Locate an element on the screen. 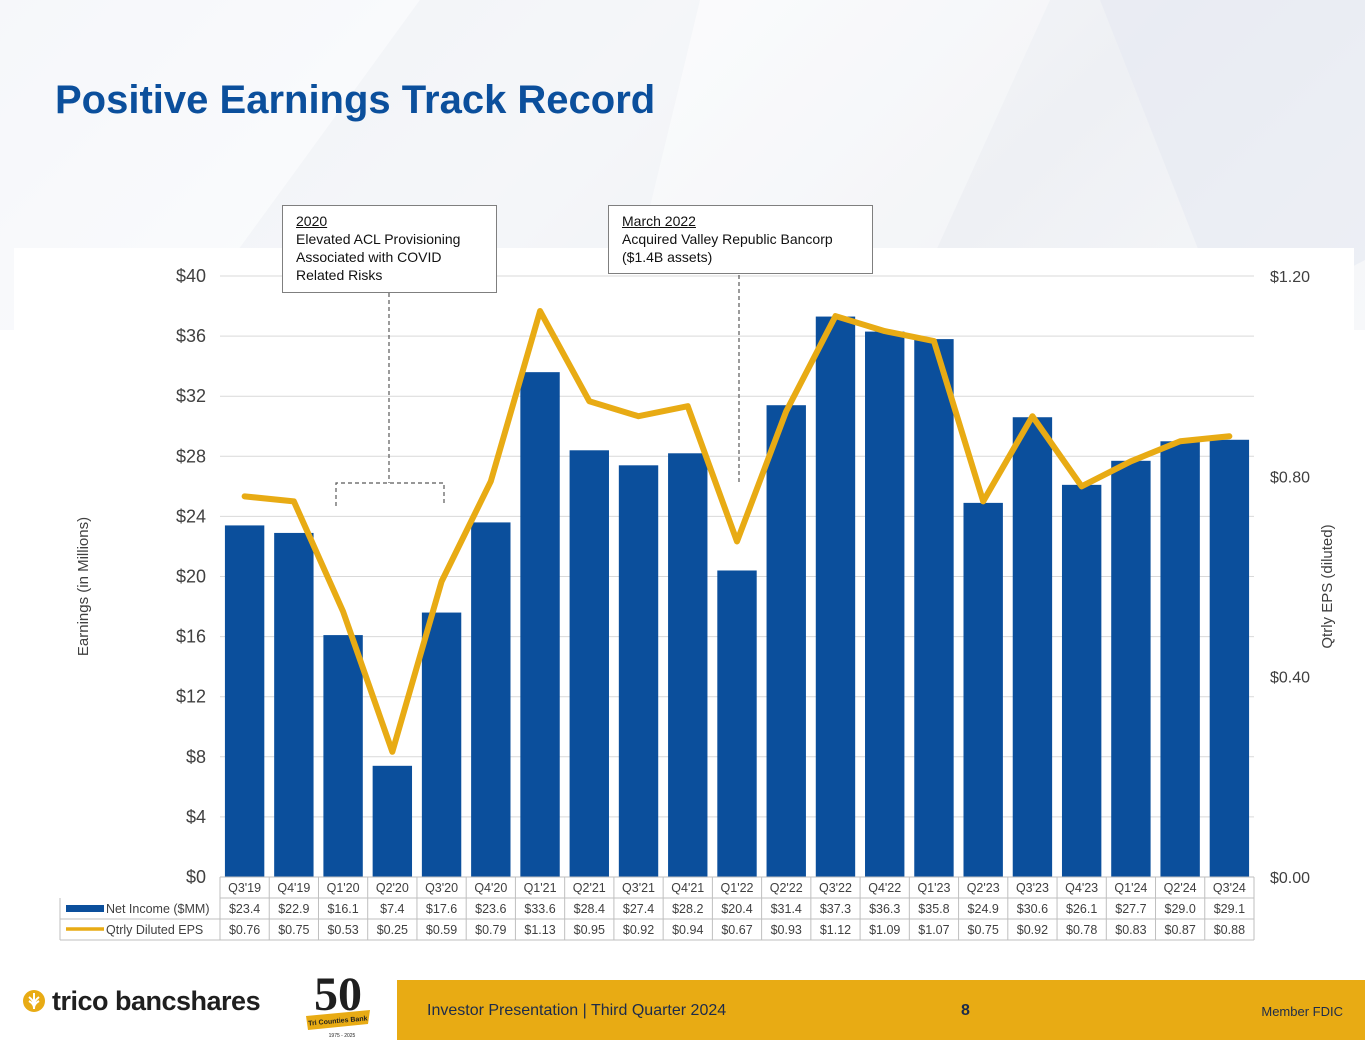 This screenshot has height=1055, width=1365. y2-tick-label: $1.20 is located at coordinates (1290, 277).